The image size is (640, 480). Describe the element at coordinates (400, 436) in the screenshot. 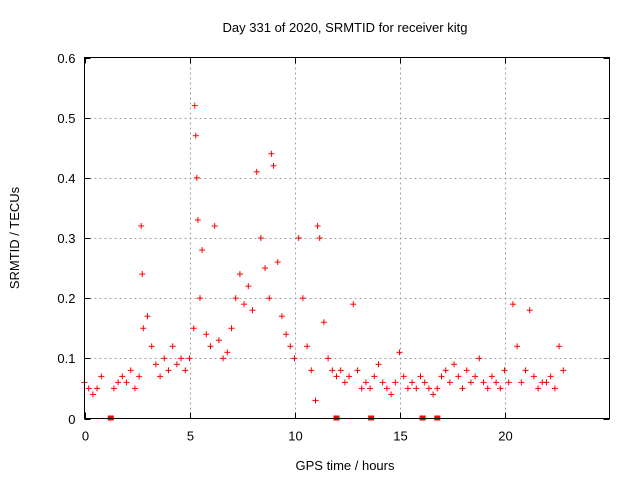

I see `x-tick-label: 15` at that location.